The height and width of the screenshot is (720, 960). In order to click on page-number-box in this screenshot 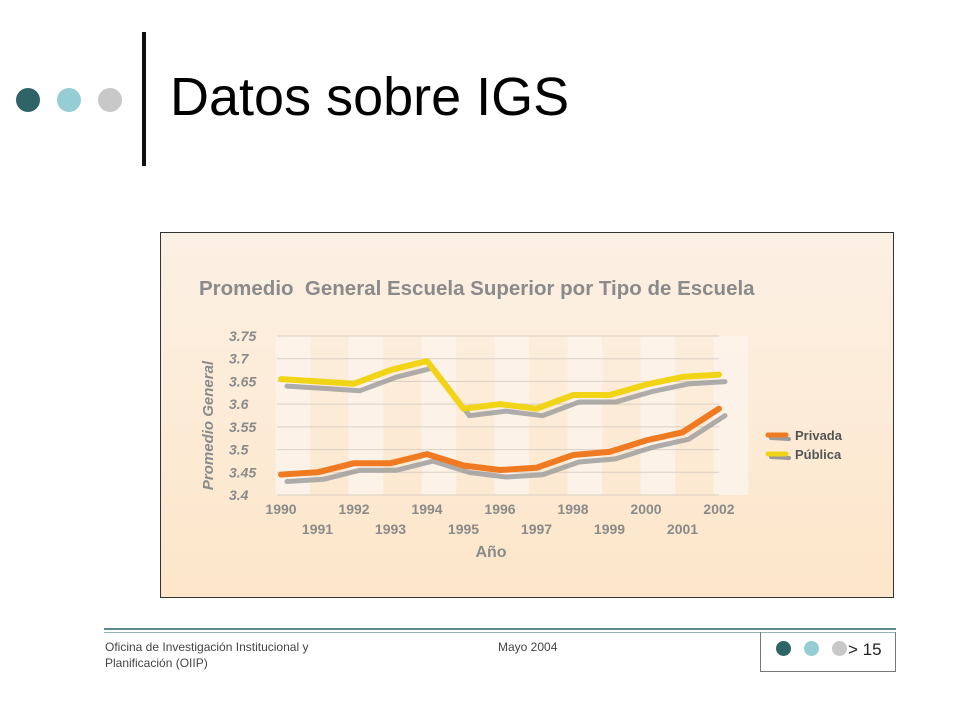, I will do `click(828, 652)`.